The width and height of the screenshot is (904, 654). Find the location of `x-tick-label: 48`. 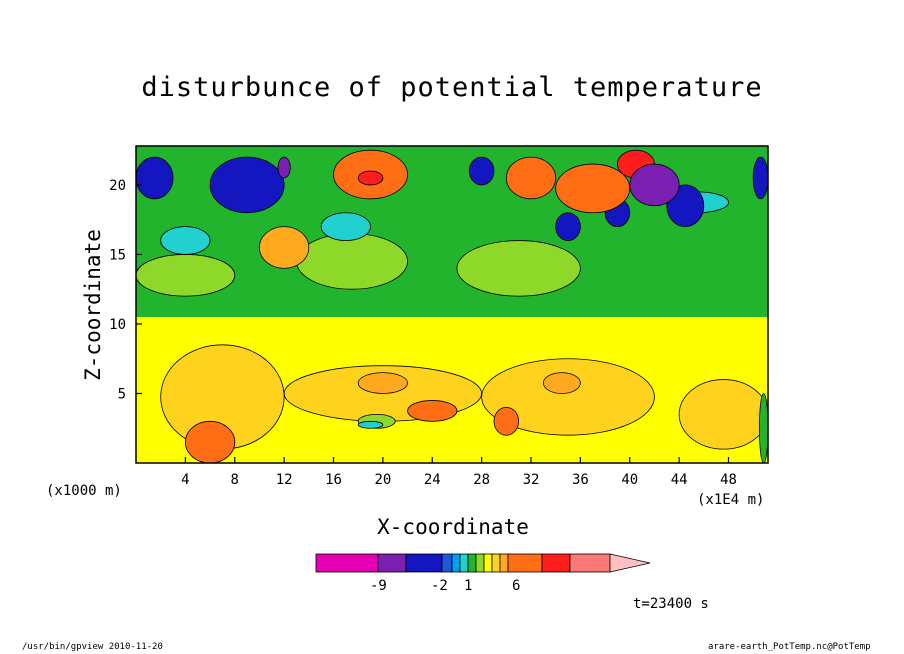

x-tick-label: 48 is located at coordinates (728, 480).